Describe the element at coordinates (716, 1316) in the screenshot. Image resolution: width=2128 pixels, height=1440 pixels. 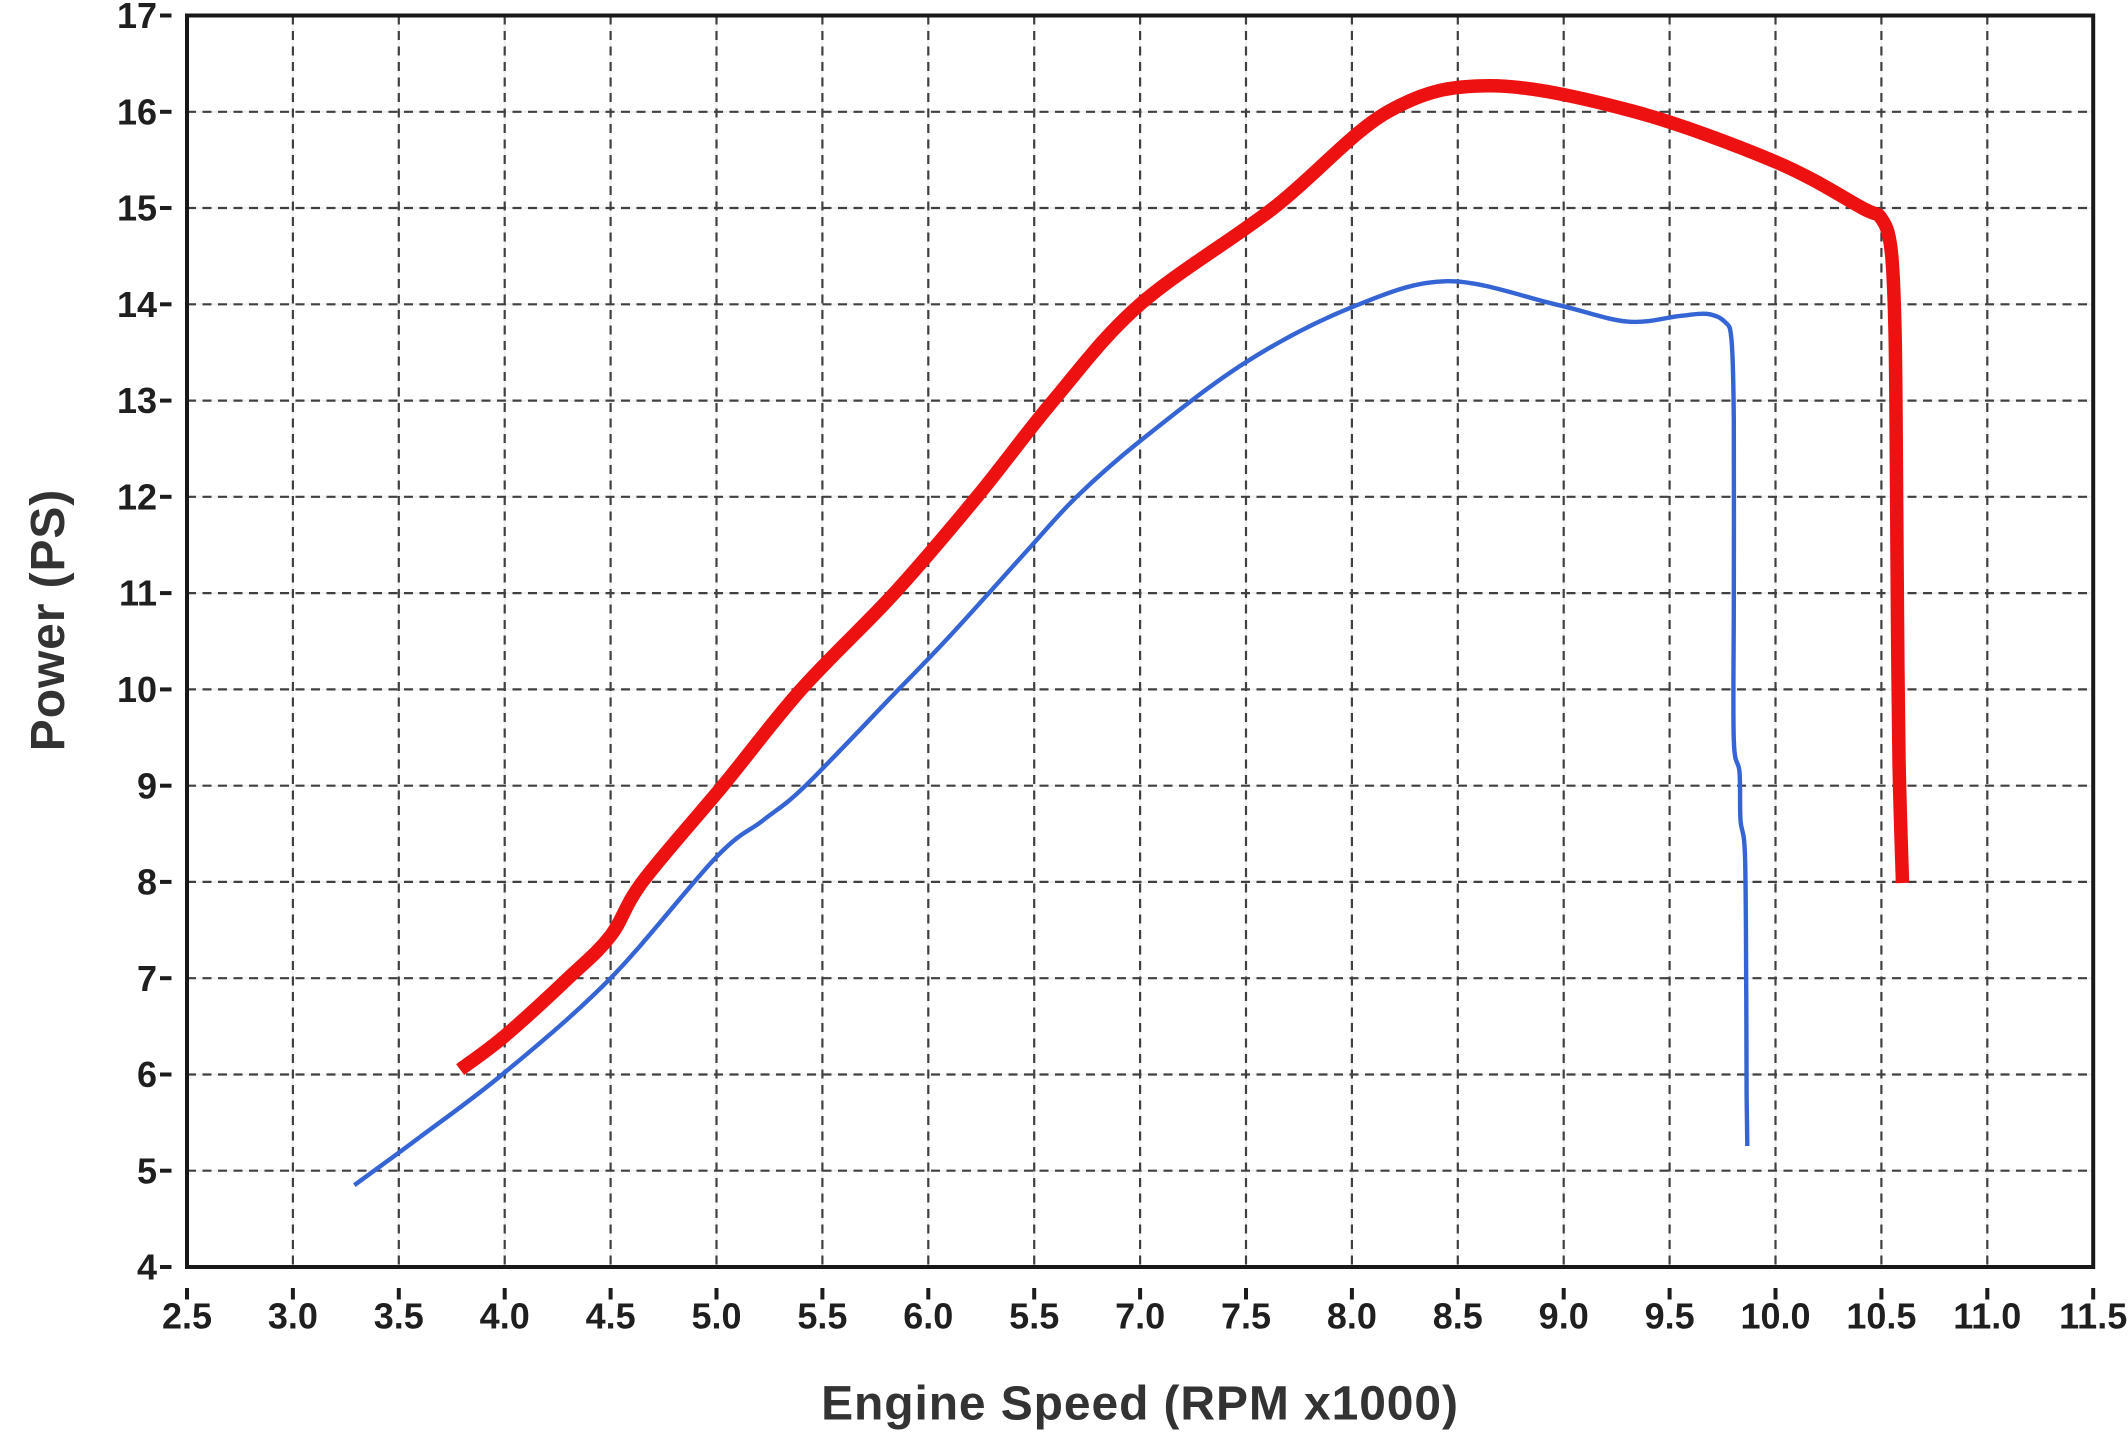
I see `svg-text: 5.0` at that location.